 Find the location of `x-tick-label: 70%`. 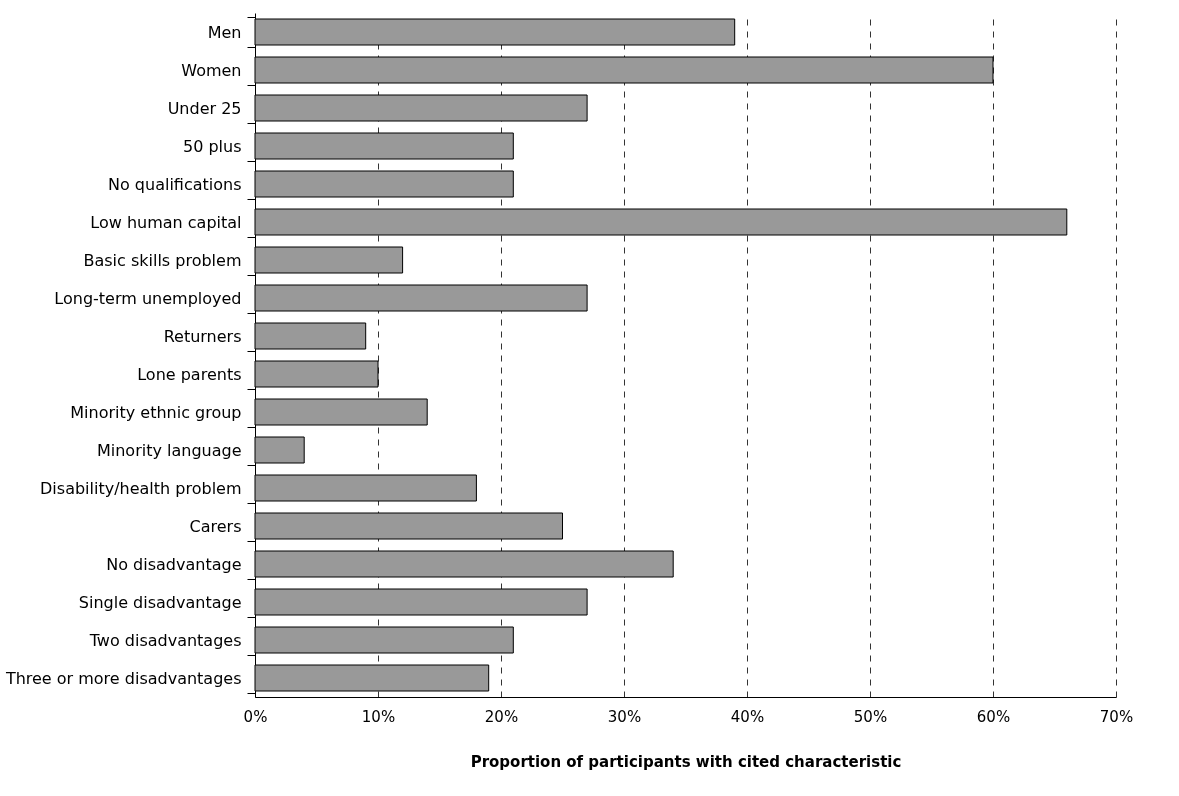

x-tick-label: 70% is located at coordinates (1116, 716).